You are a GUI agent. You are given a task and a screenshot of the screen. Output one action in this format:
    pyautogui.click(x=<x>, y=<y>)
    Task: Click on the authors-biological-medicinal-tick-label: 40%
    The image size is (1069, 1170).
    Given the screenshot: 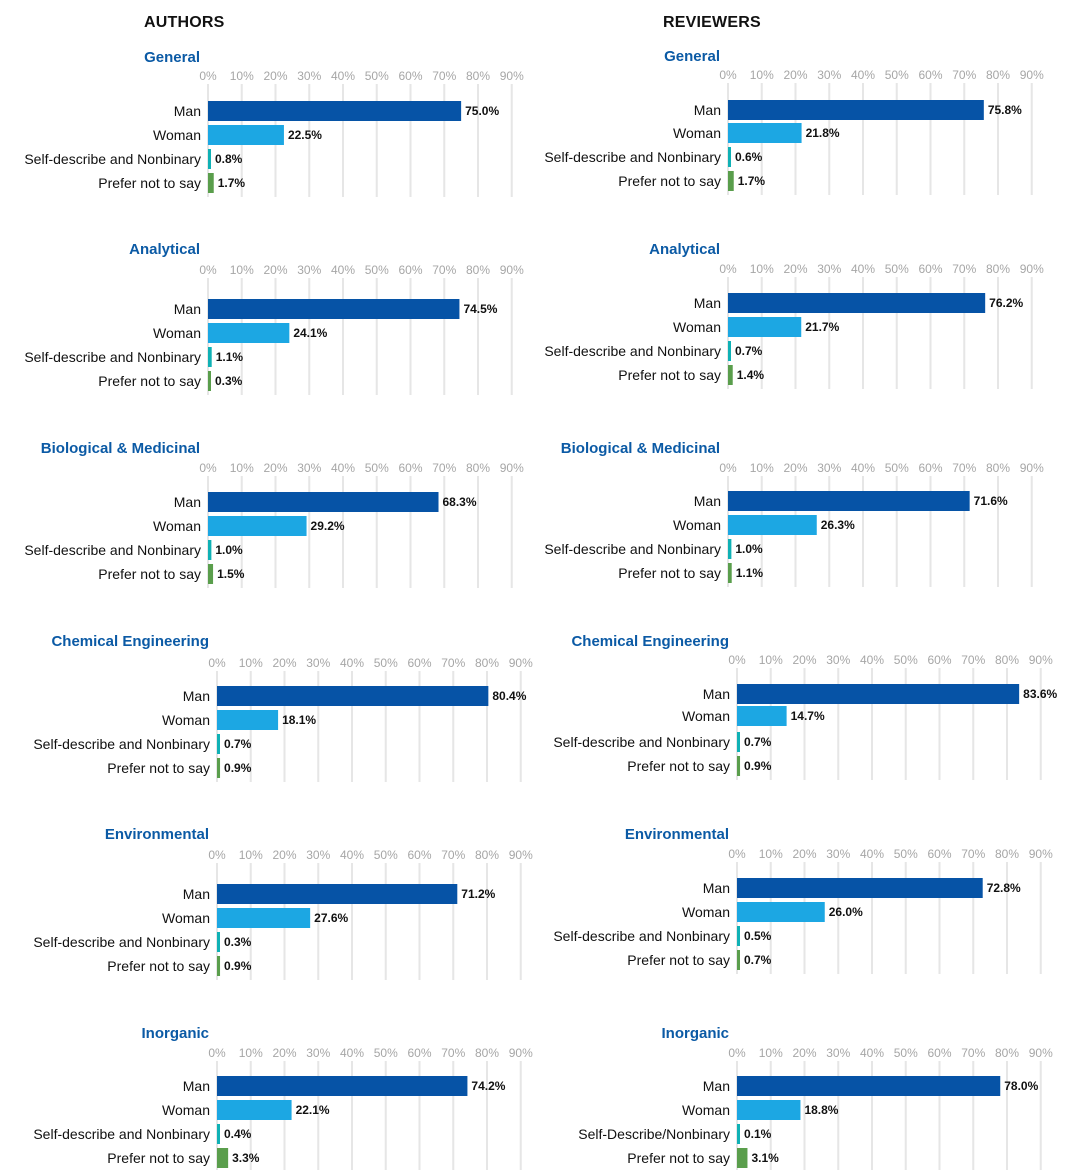 What is the action you would take?
    pyautogui.click(x=343, y=468)
    